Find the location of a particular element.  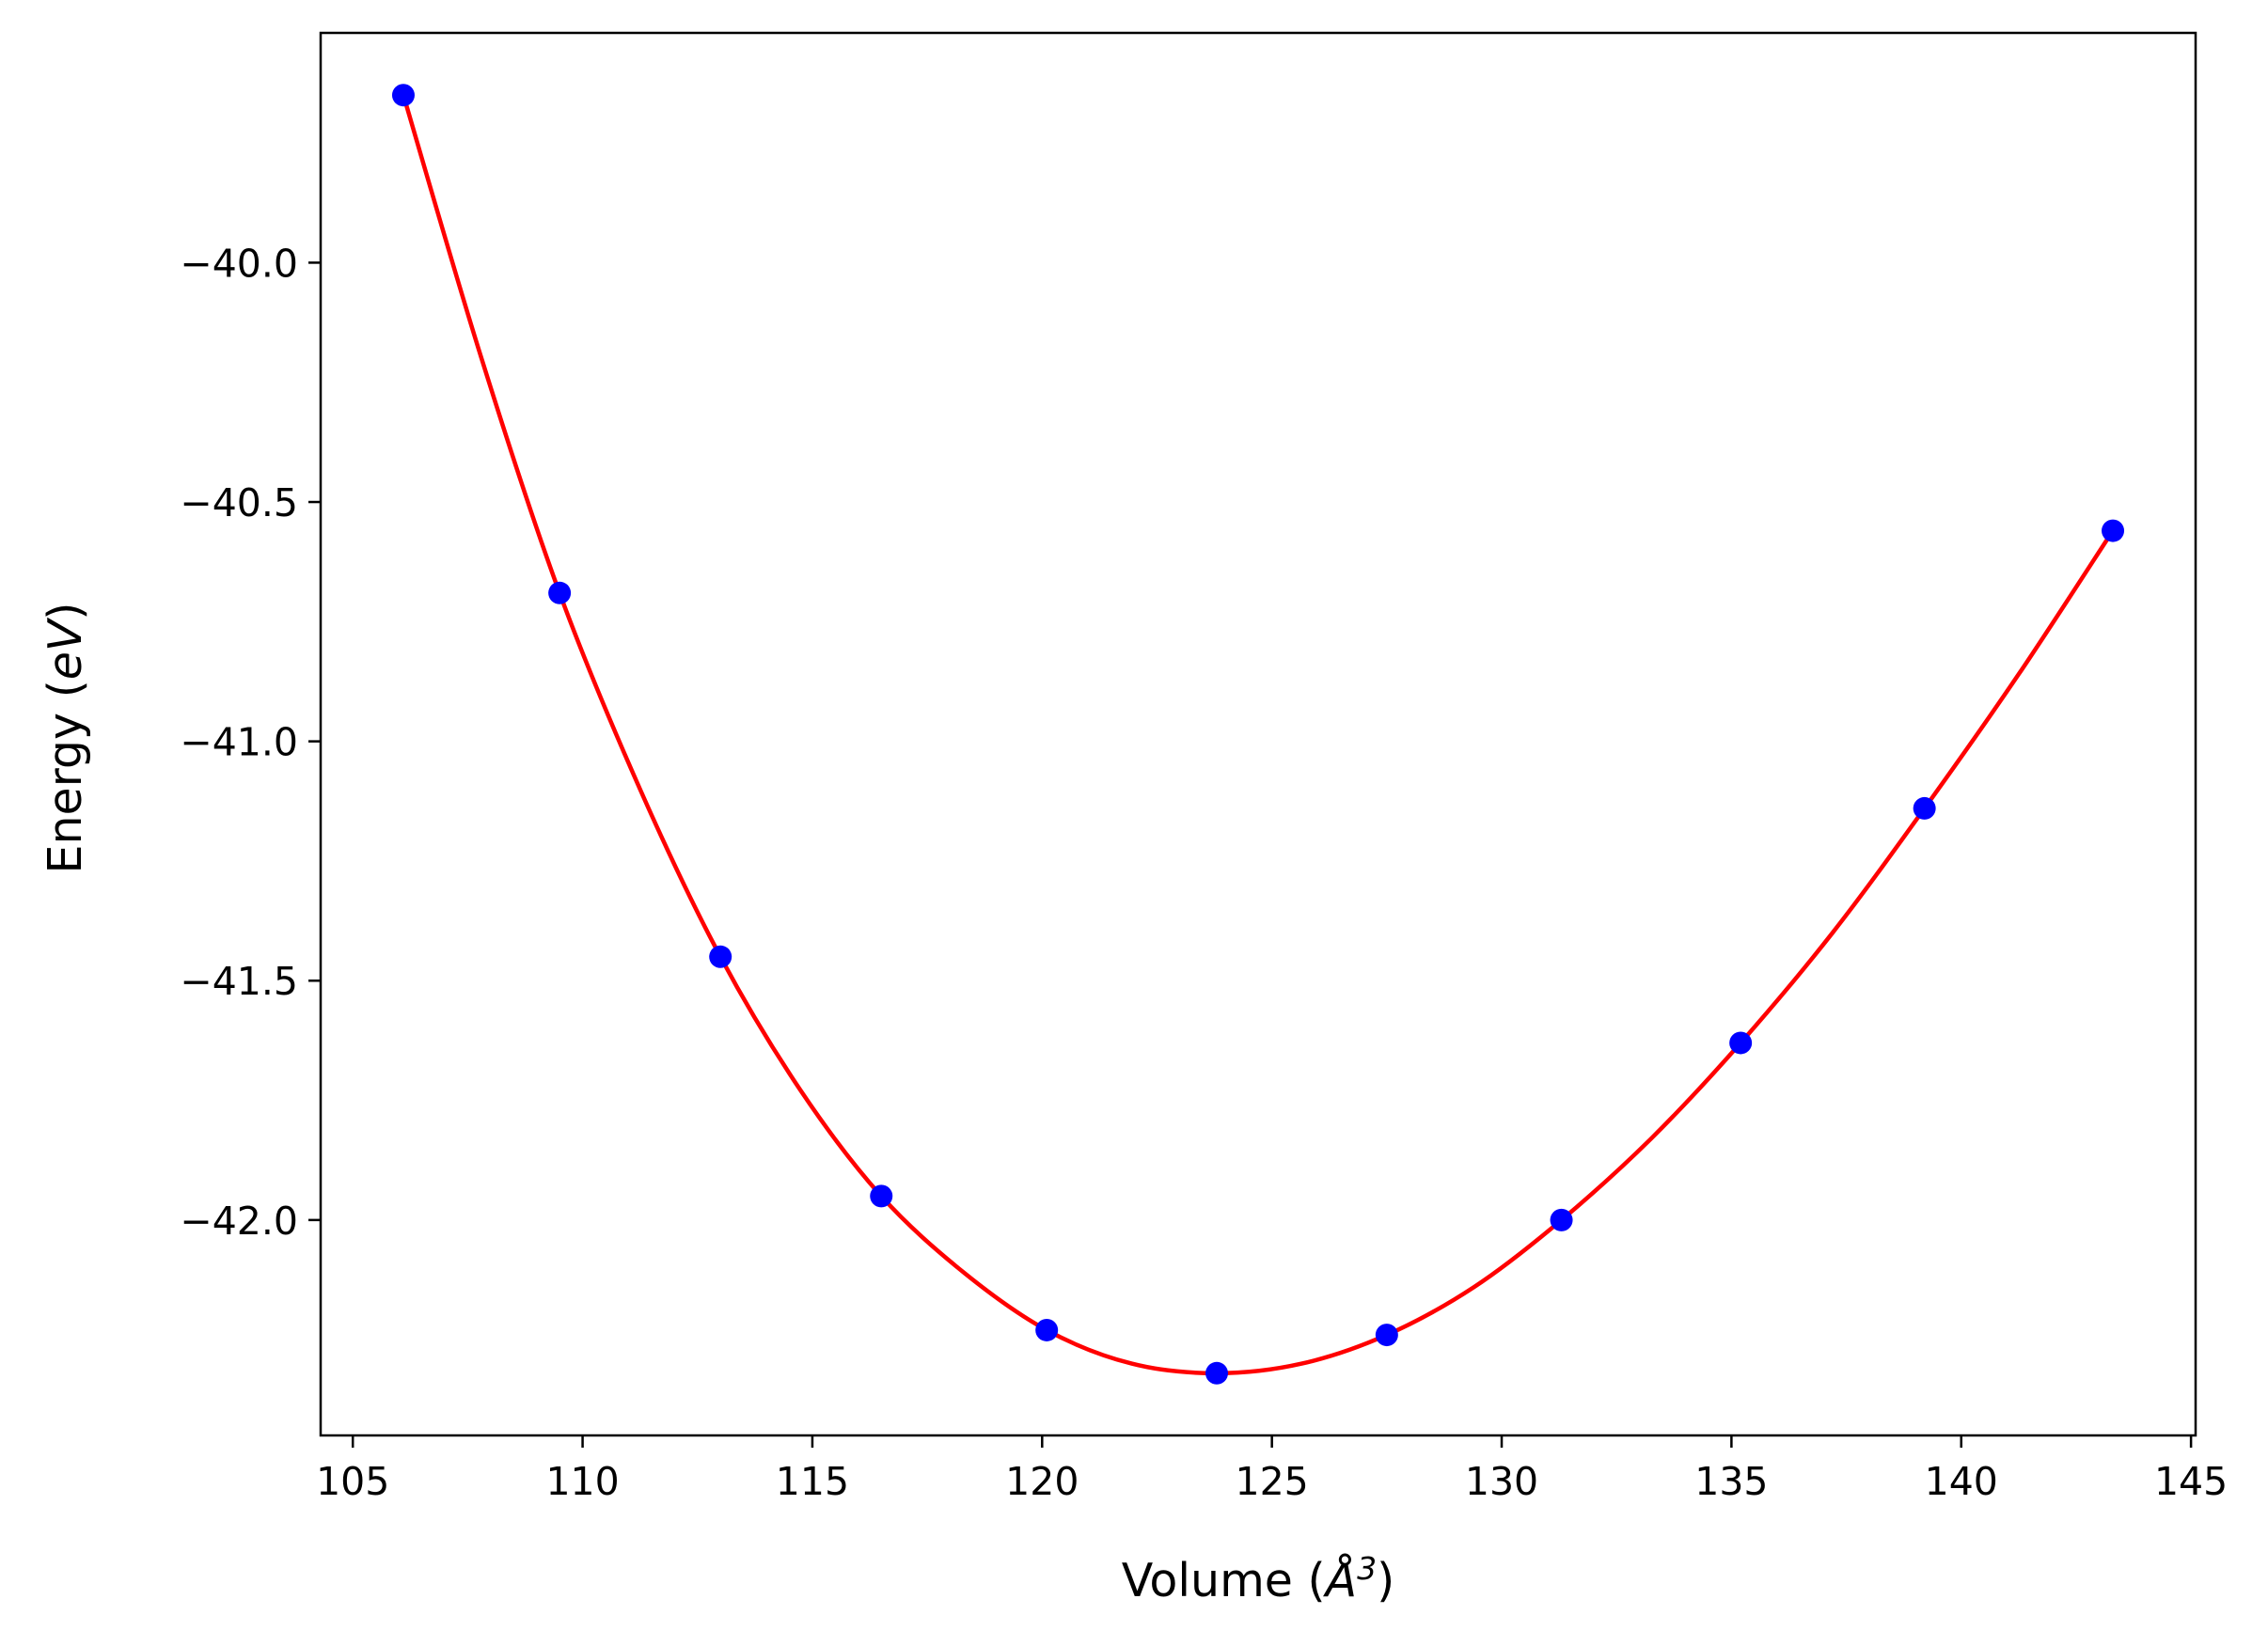

x-tick-label: 105 is located at coordinates (353, 1481).